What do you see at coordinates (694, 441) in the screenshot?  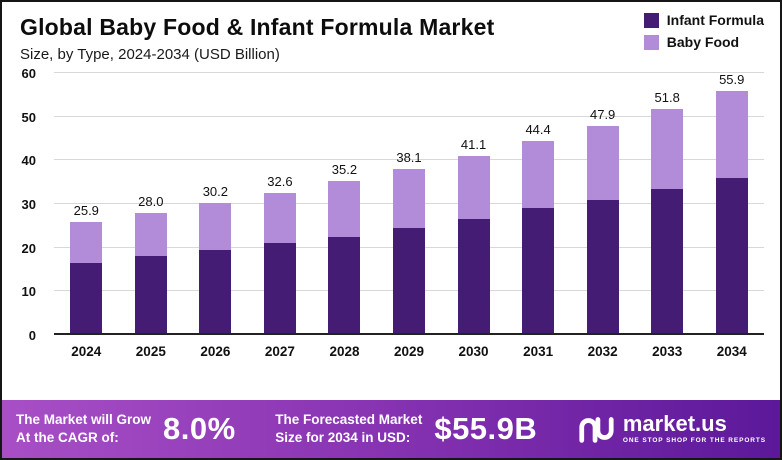 I see `logo-tagline: ONE STOP SHOP FOR THE REPORTS` at bounding box center [694, 441].